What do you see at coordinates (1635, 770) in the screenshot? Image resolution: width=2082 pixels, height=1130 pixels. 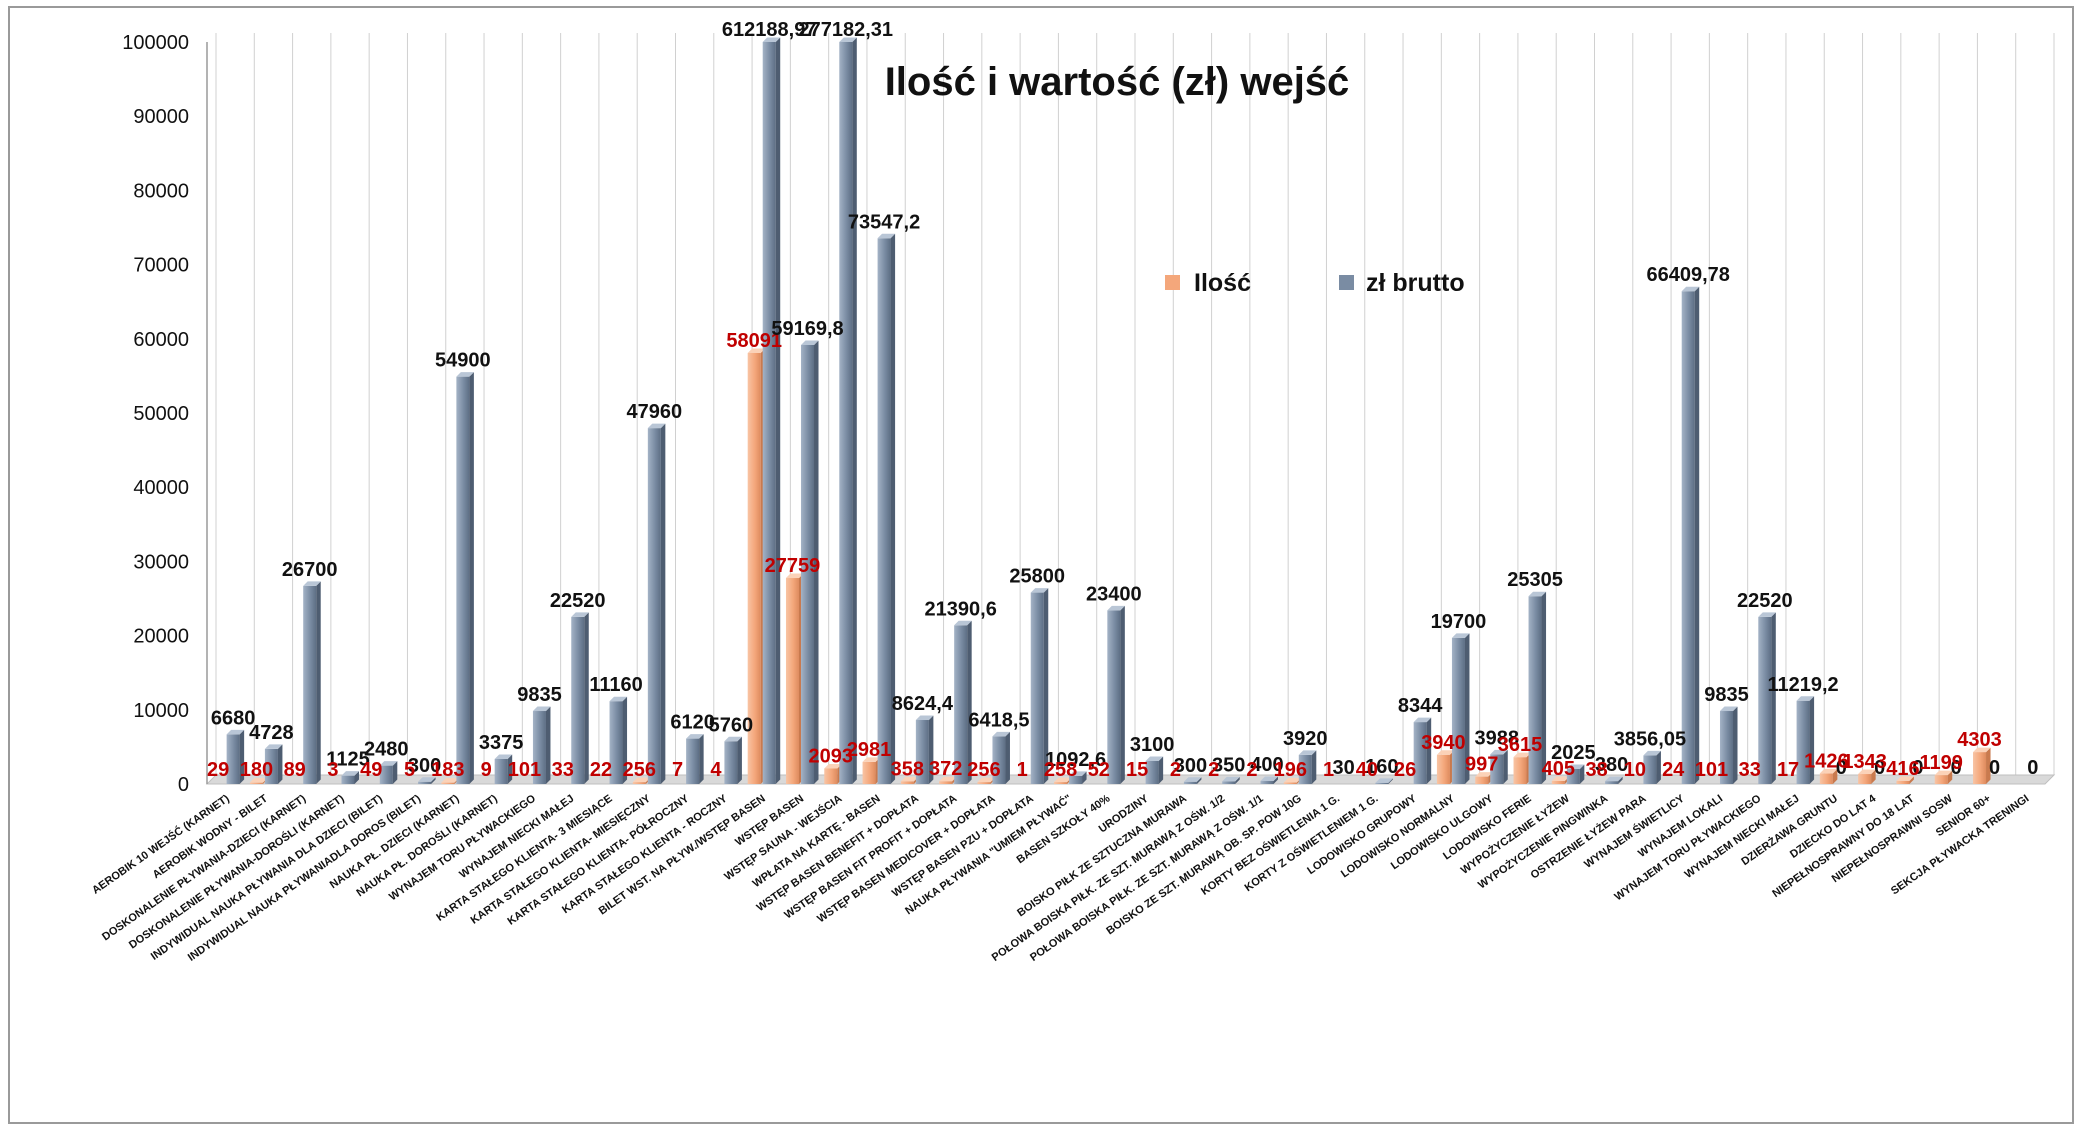 I see `data-label-ilosc: 10` at bounding box center [1635, 770].